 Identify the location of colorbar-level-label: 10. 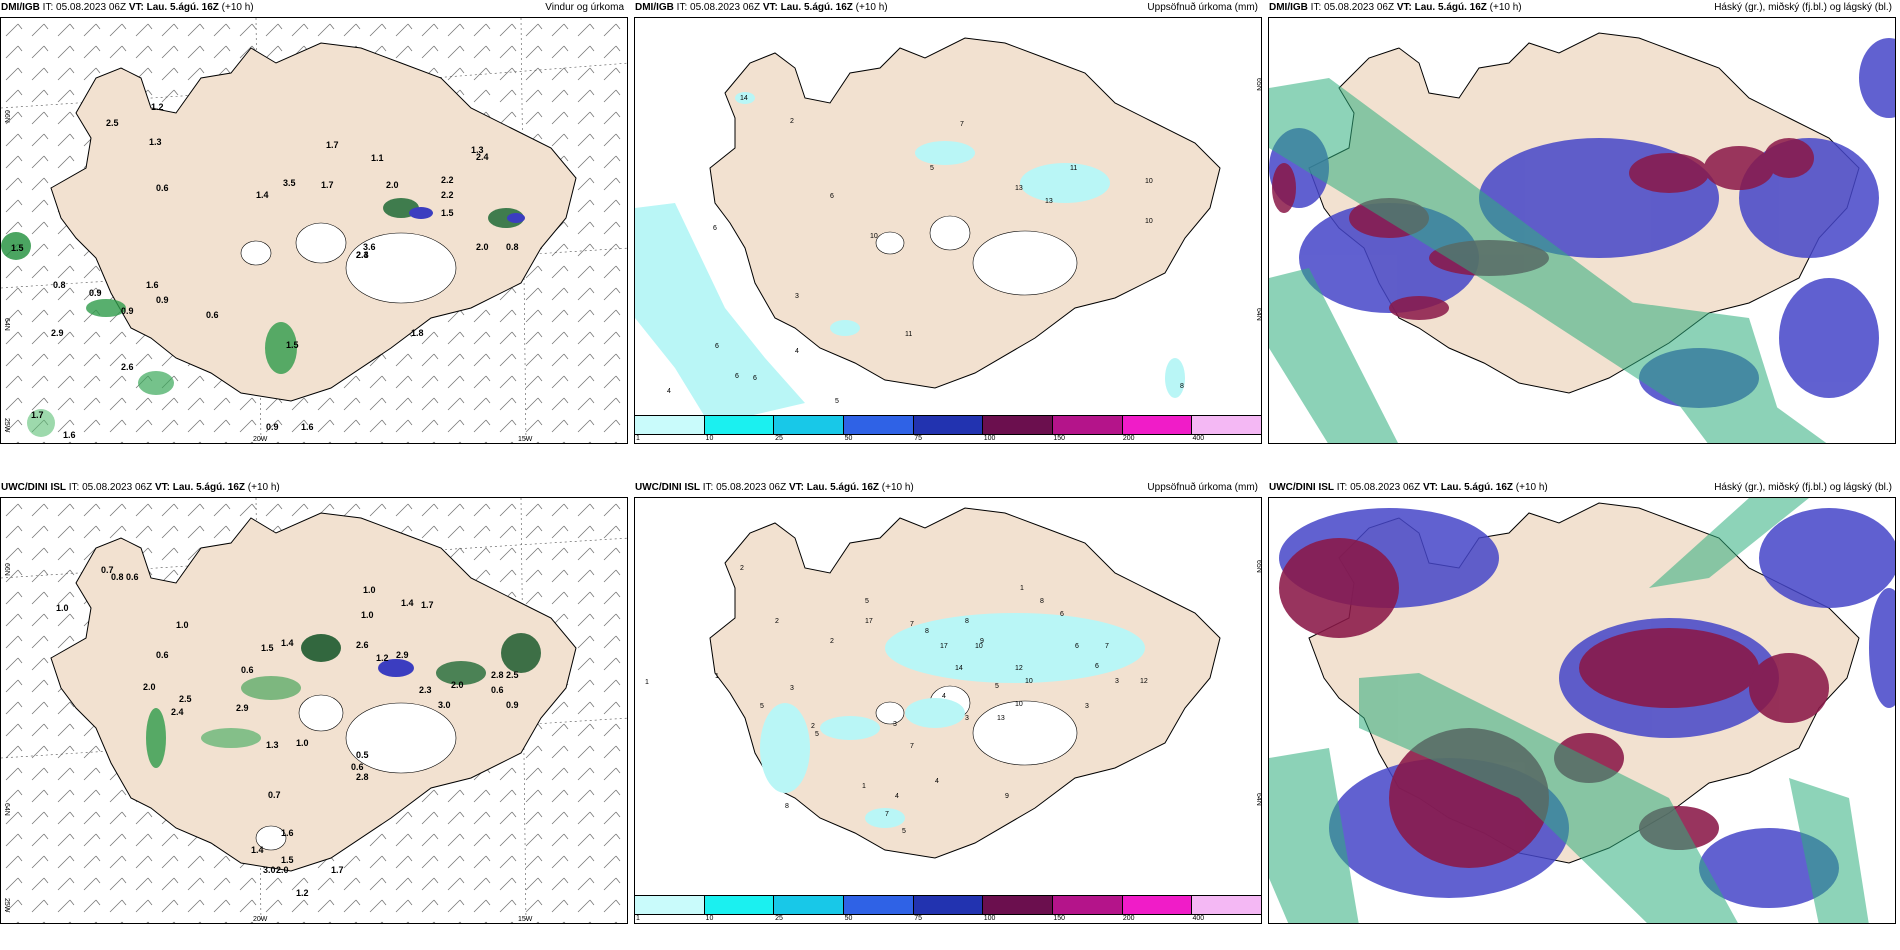
(709, 918).